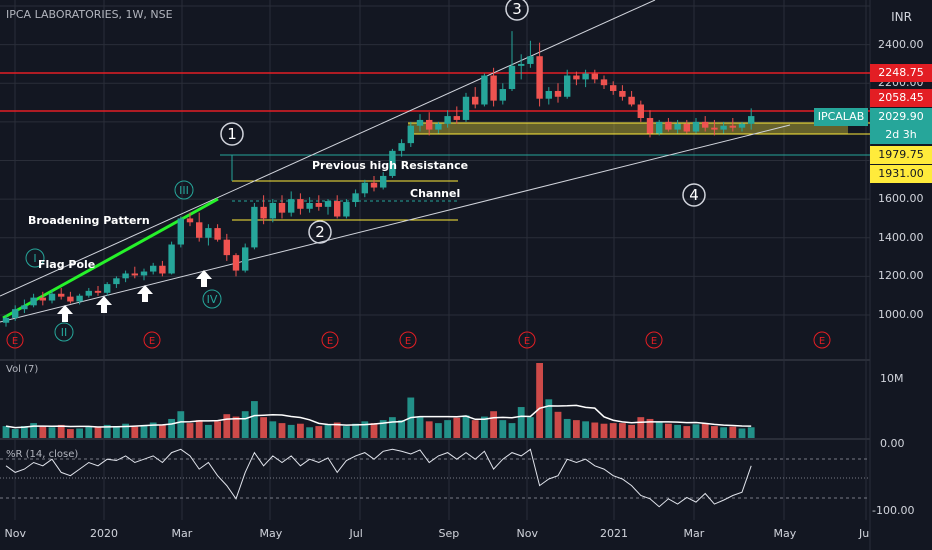 This screenshot has height=550, width=932. Describe the element at coordinates (892, 378) in the screenshot. I see `volume-tick: 10M` at that location.